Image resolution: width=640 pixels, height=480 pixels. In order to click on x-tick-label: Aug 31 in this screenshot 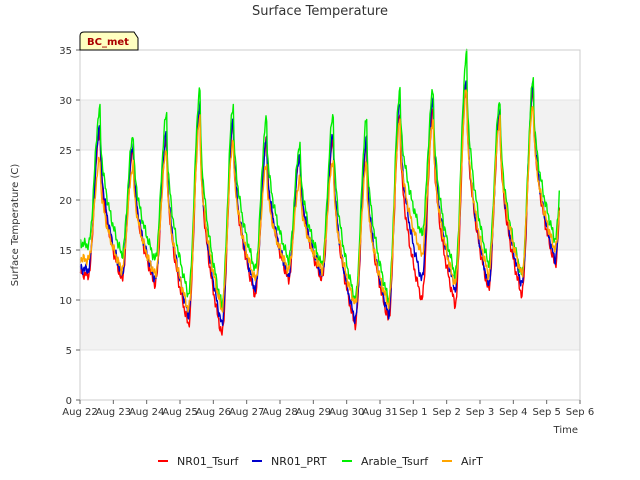, I will do `click(379, 412)`.